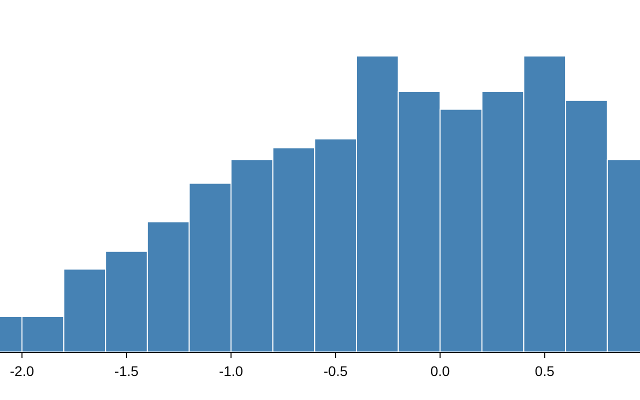 This screenshot has width=640, height=400. Describe the element at coordinates (22, 371) in the screenshot. I see `x-tick-label: -2.0` at that location.